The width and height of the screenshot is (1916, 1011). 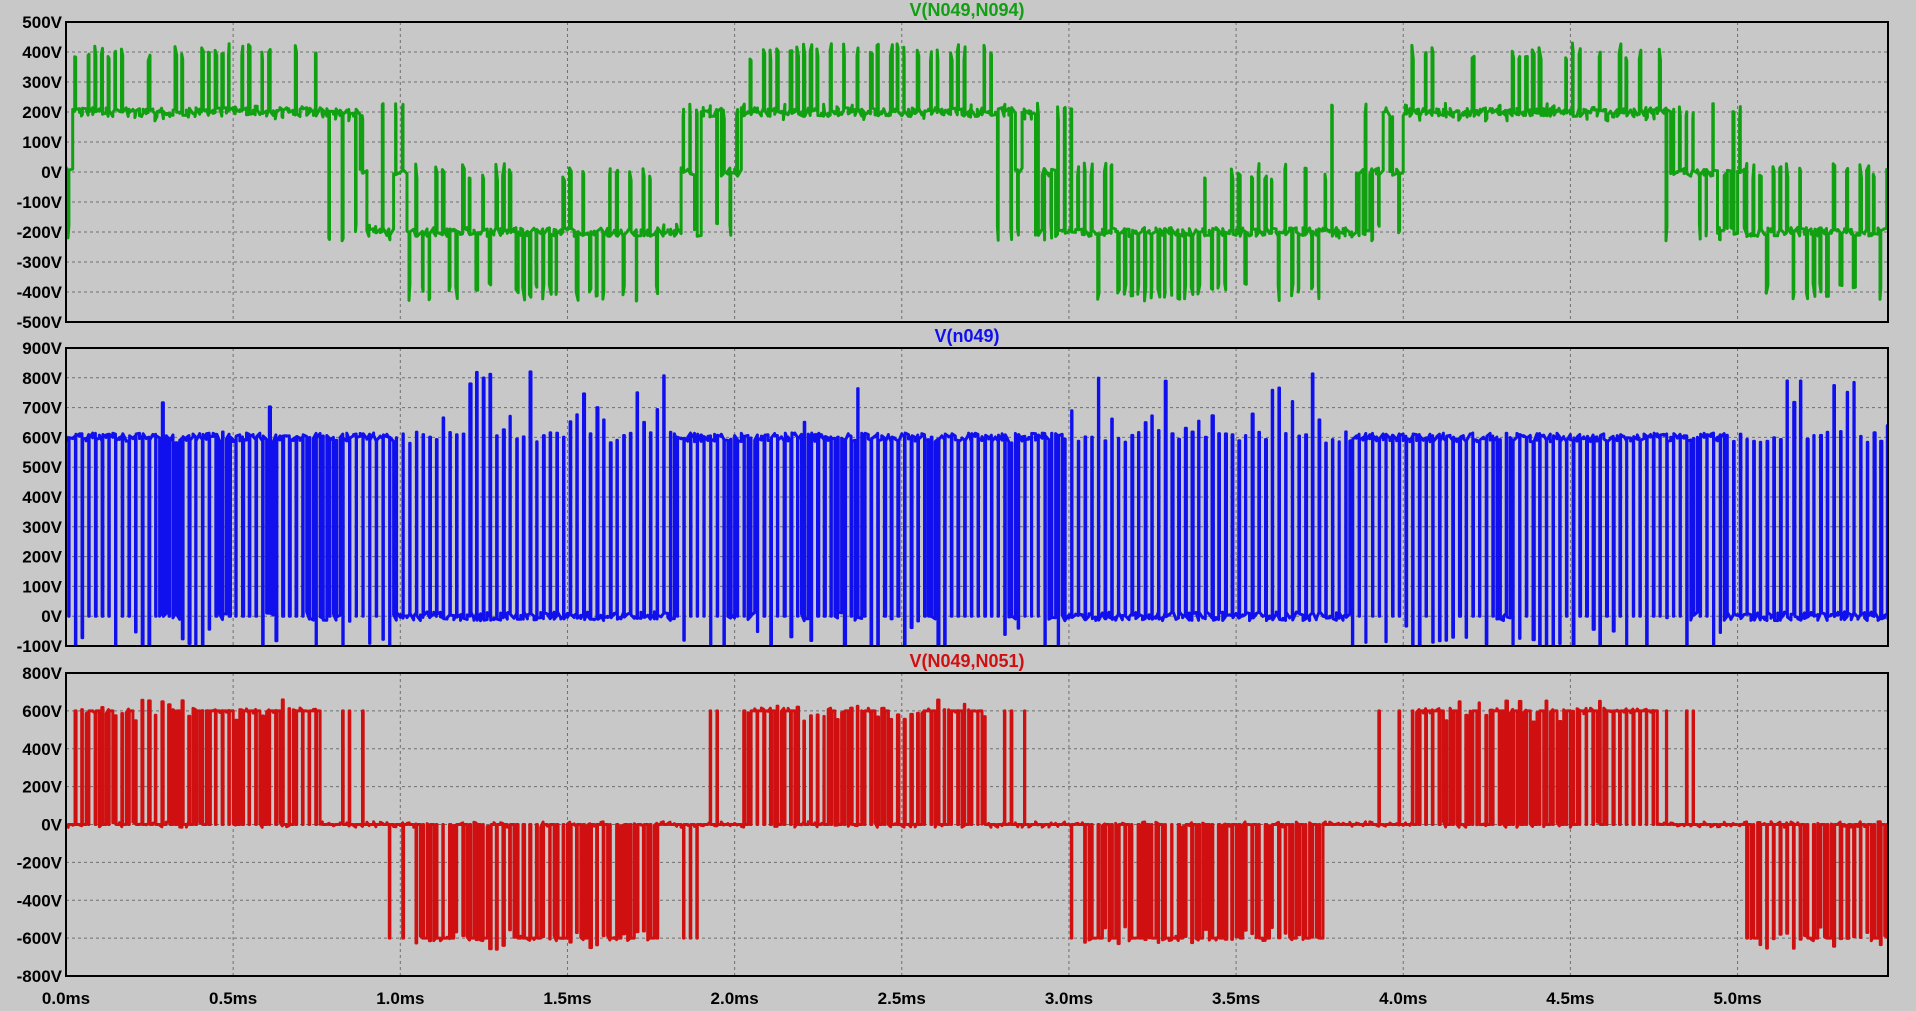 I want to click on x-tick-label: 3.0ms, so click(x=1069, y=998).